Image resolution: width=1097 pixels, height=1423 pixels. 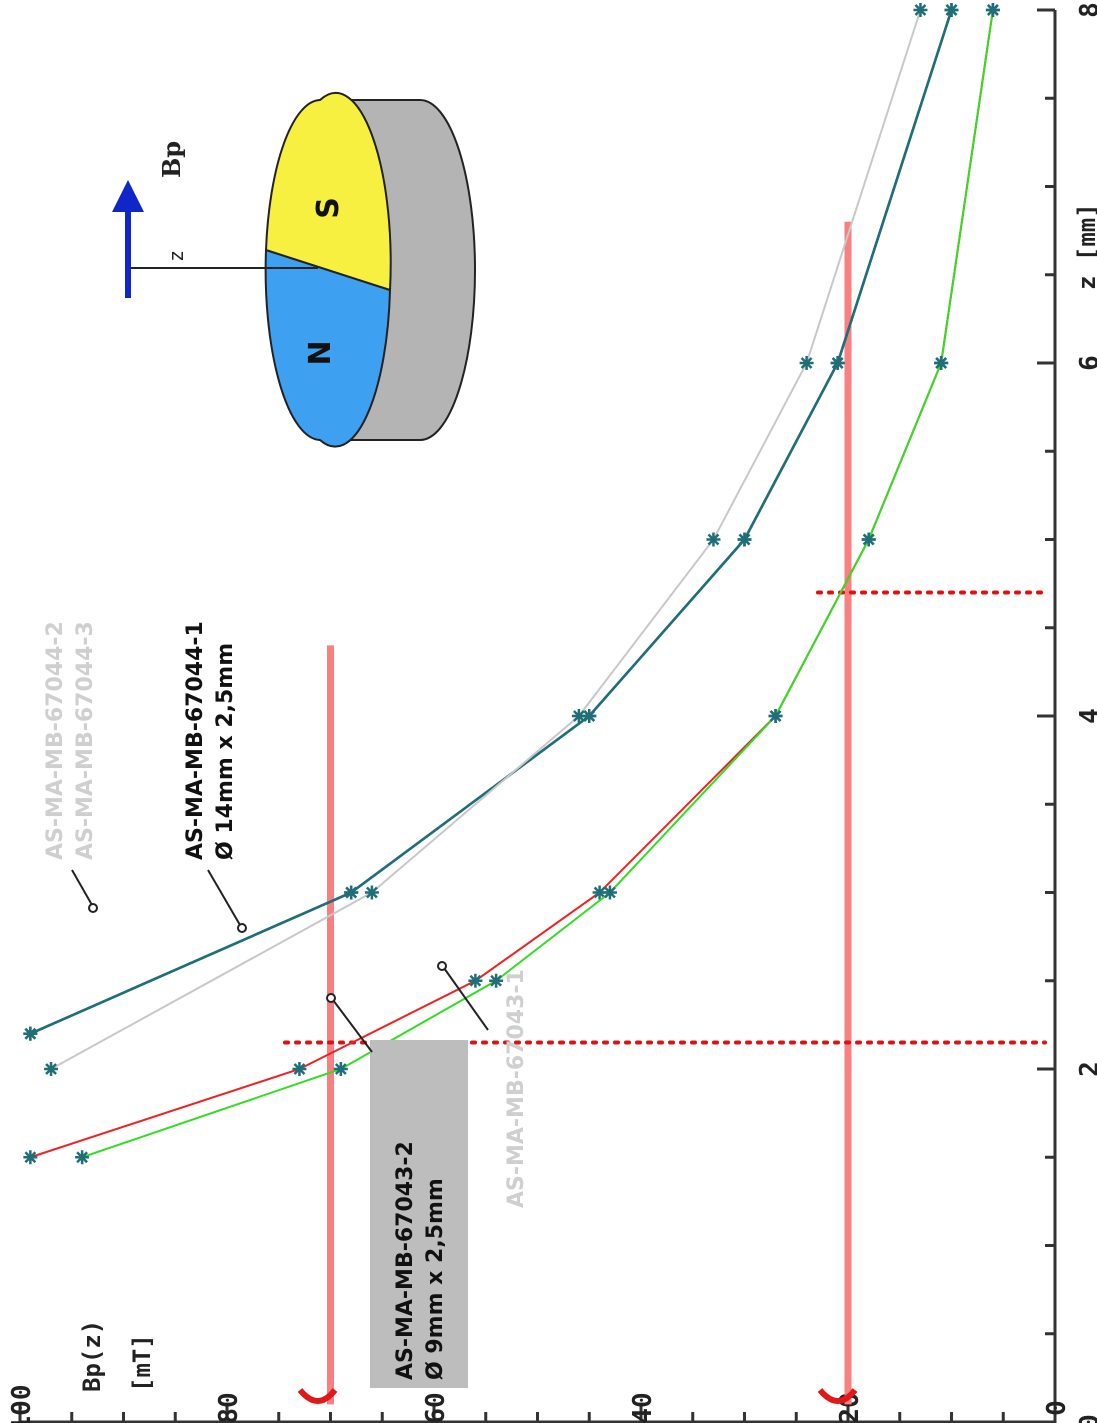 What do you see at coordinates (225, 751) in the screenshot?
I see `label-67044-1-line2: Ø 14mm x 2,5mm` at bounding box center [225, 751].